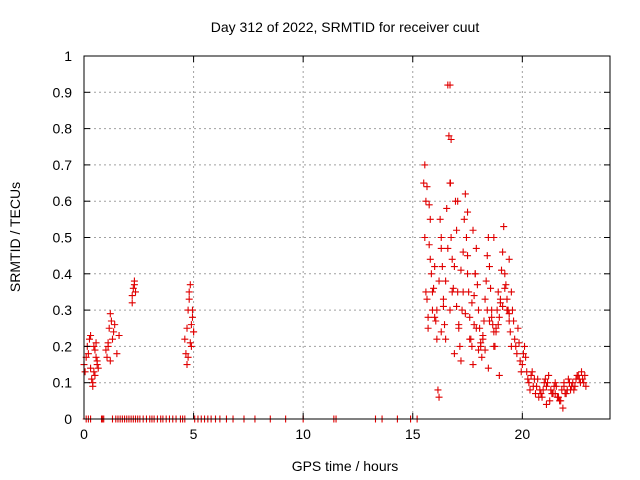 This screenshot has height=480, width=640. I want to click on y-axis-label: SRMTID / TECUs, so click(15, 237).